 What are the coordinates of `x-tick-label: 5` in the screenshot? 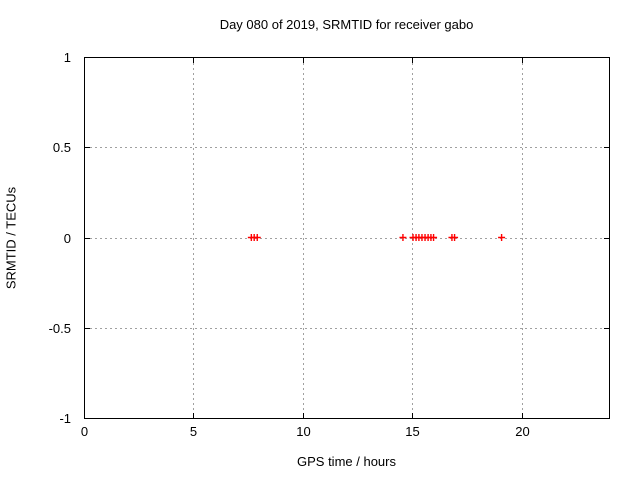 It's located at (193, 431).